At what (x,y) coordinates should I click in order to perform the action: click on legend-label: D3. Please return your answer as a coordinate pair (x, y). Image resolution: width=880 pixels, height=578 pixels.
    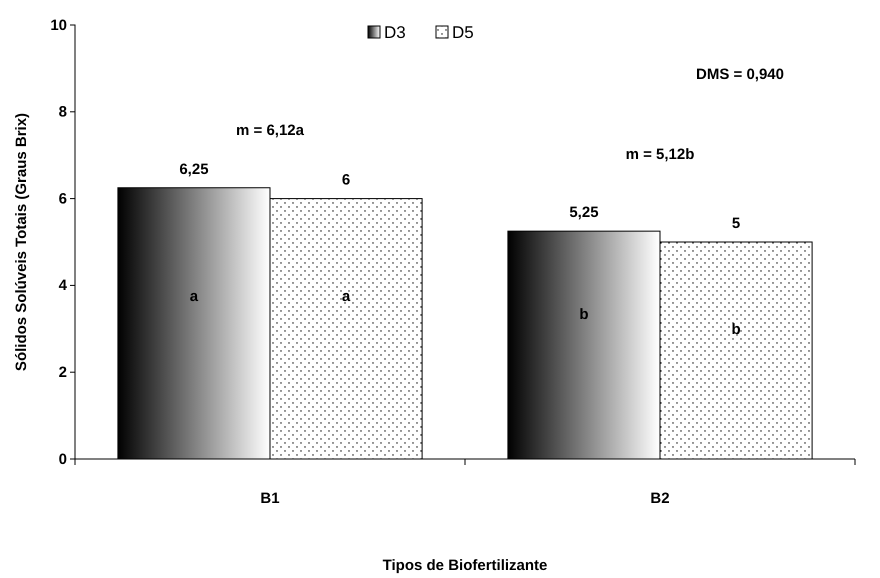
    Looking at the image, I should click on (395, 32).